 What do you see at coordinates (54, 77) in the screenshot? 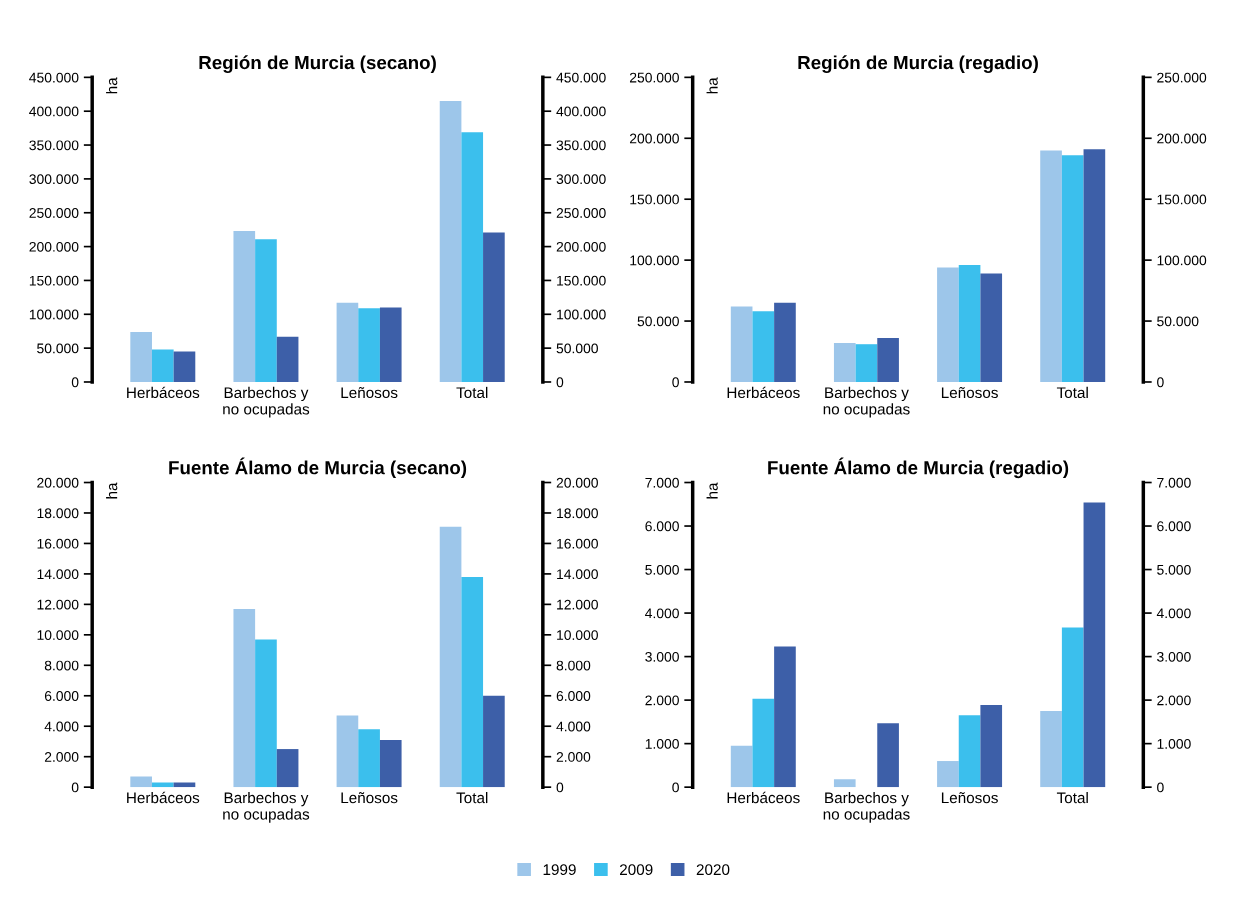
I see `y-tick-label: 450.000` at bounding box center [54, 77].